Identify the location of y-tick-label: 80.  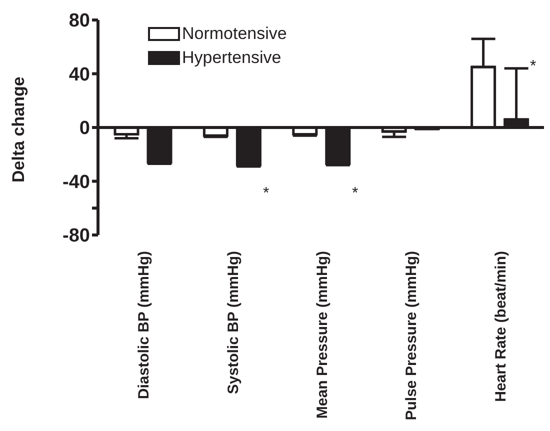
(79, 21).